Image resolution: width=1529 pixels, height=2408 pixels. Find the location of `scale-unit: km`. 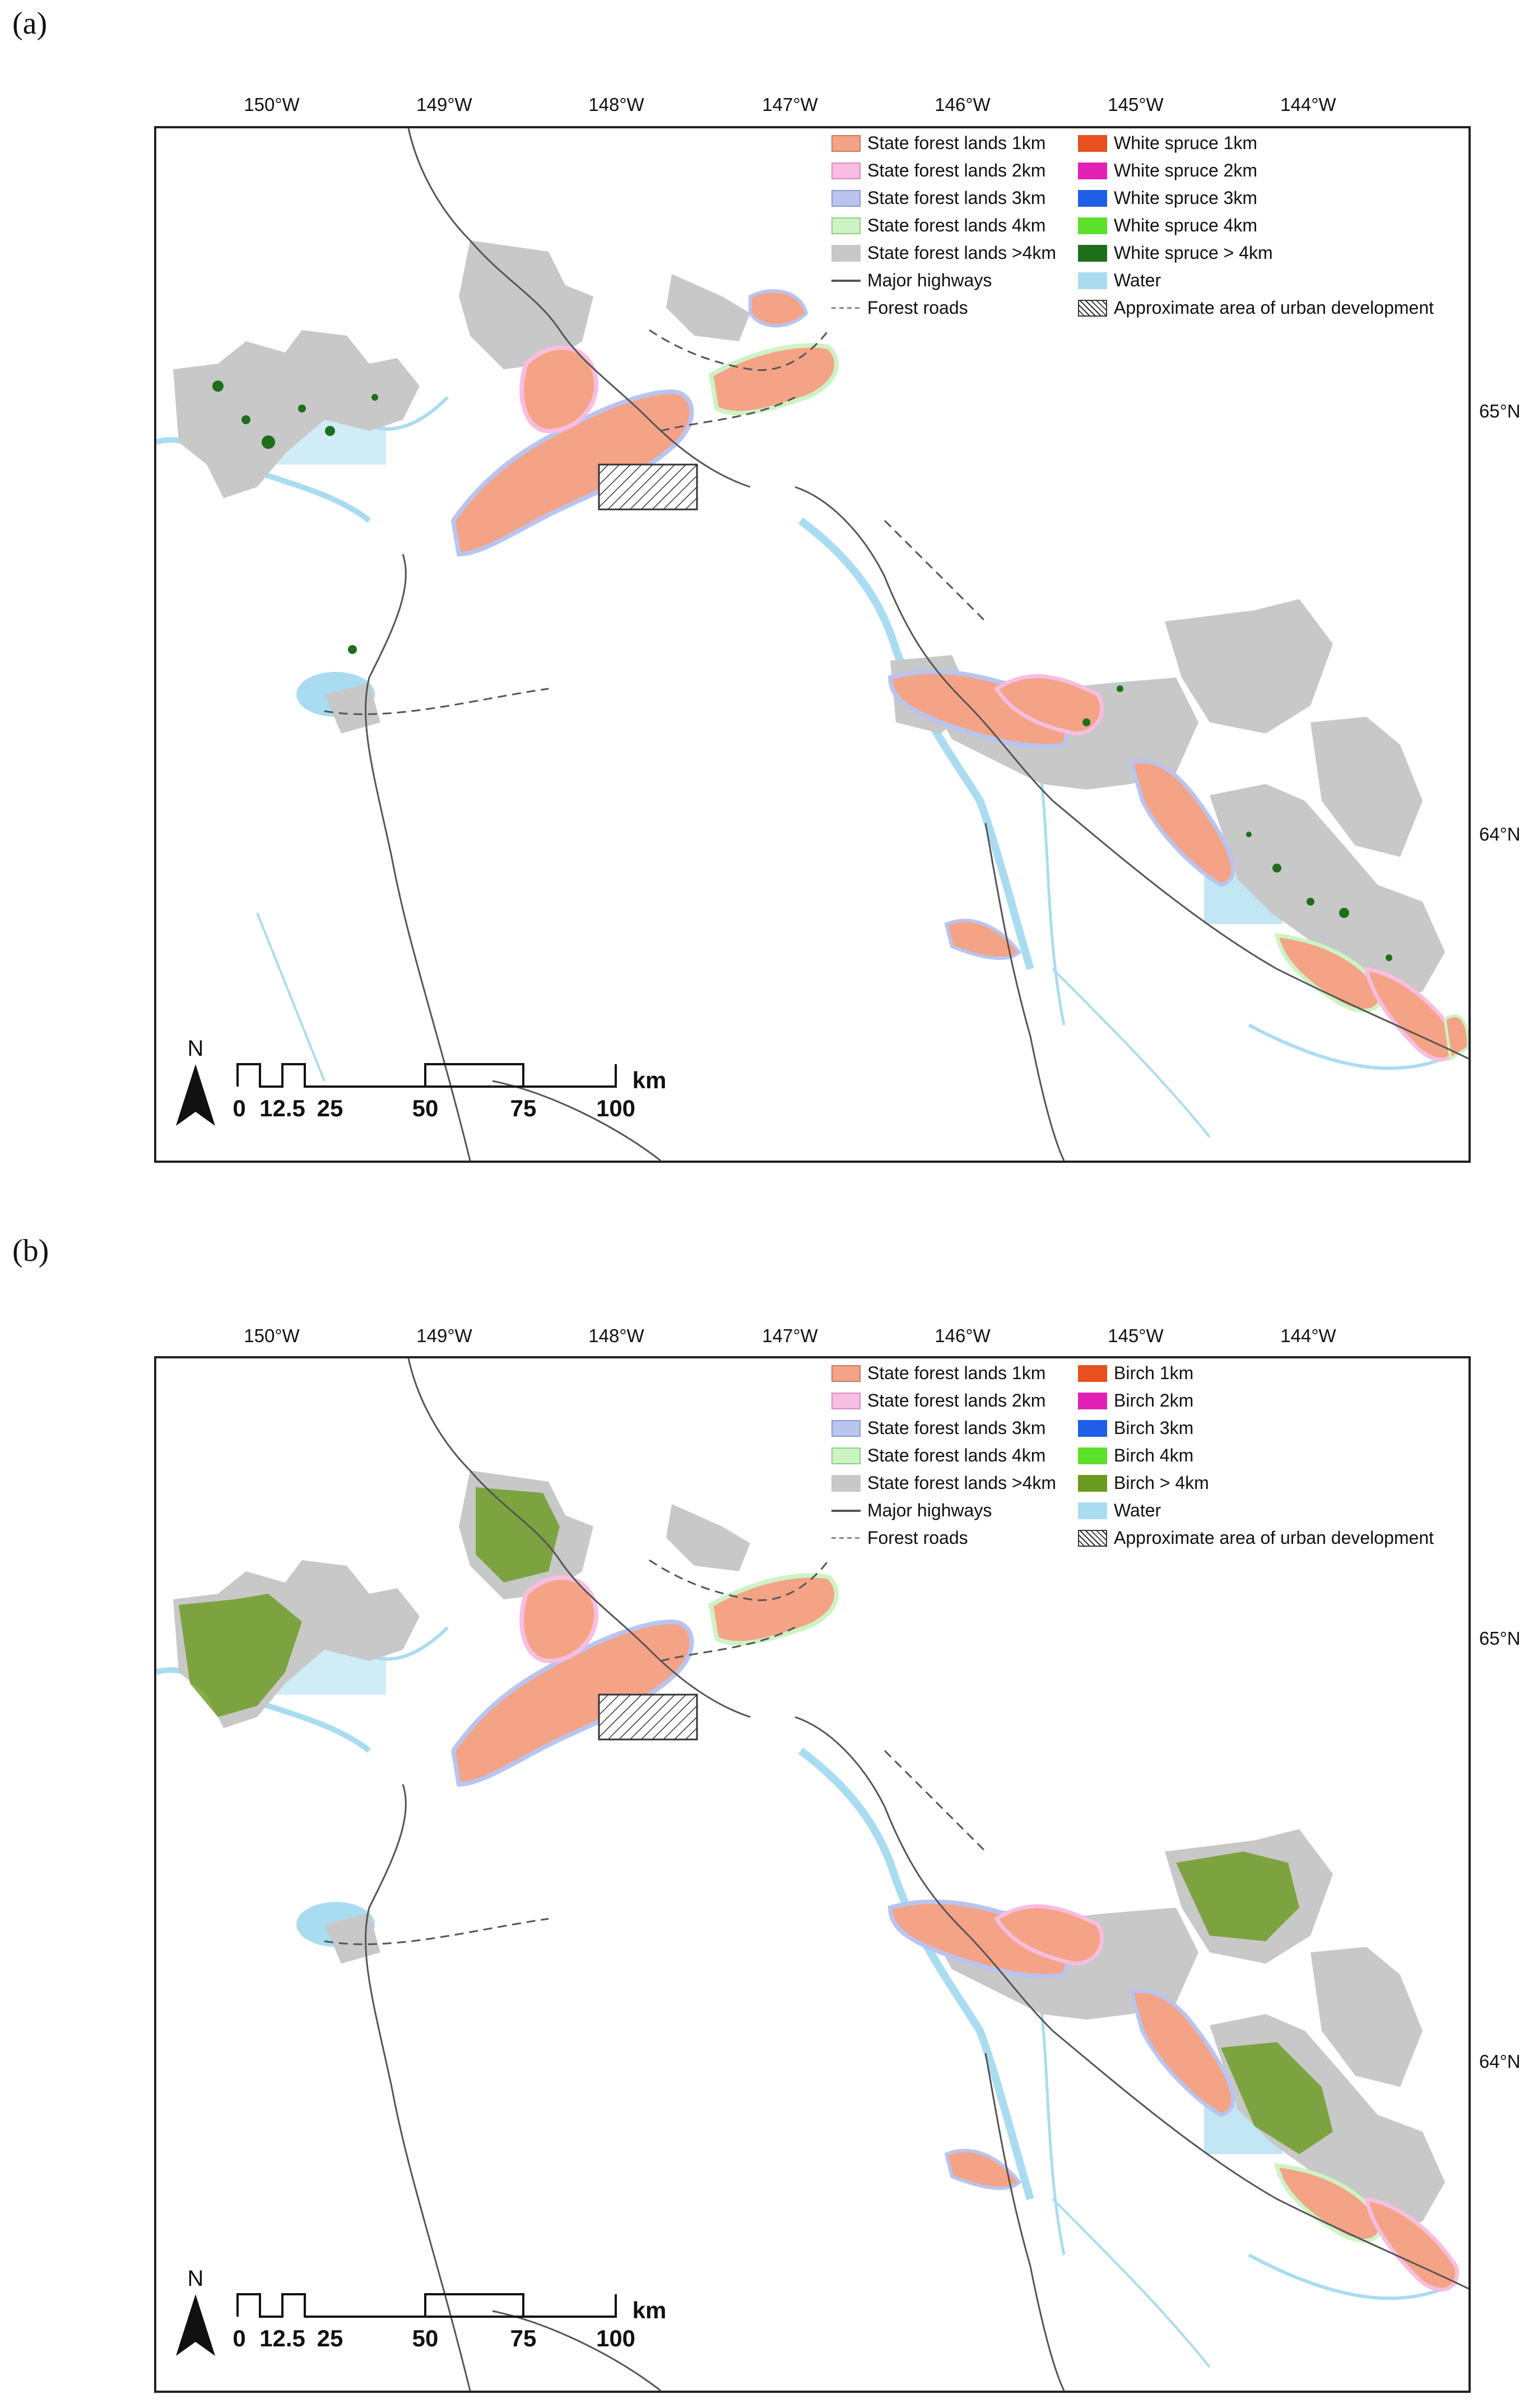

scale-unit: km is located at coordinates (649, 1080).